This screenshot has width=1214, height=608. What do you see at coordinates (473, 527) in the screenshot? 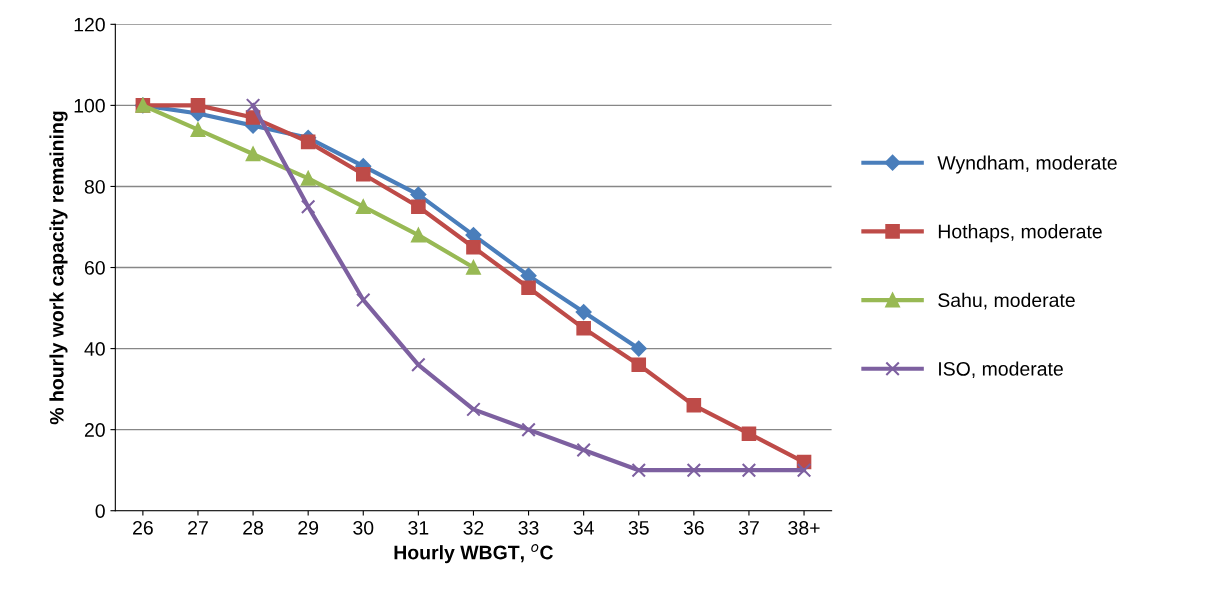
I see `x-tick-label: 32` at bounding box center [473, 527].